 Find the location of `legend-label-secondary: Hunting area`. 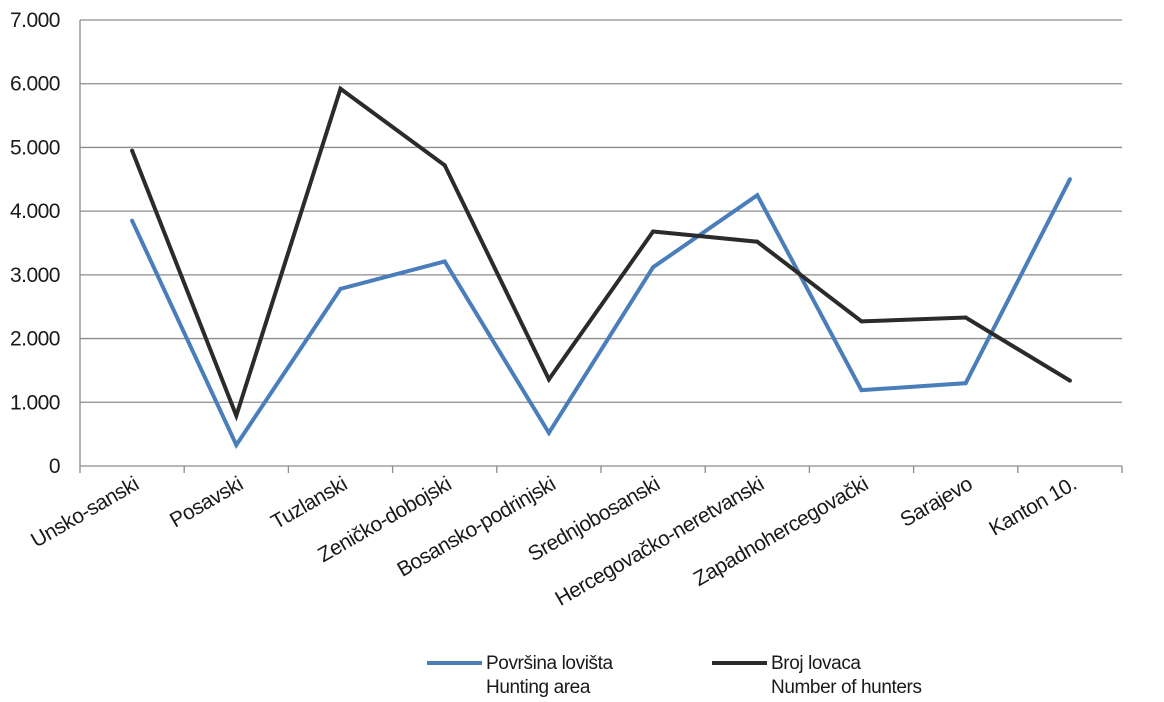

legend-label-secondary: Hunting area is located at coordinates (538, 687).